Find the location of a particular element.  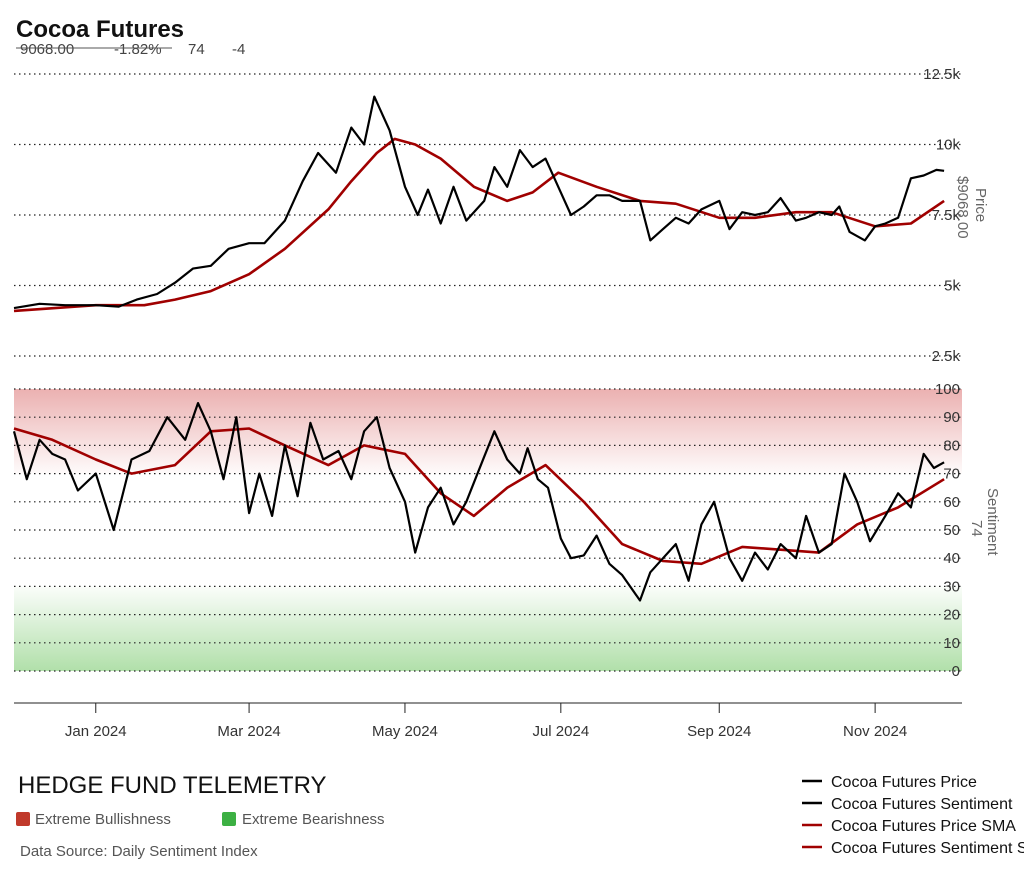

x-tick-label: Jan 2024 is located at coordinates (96, 731).